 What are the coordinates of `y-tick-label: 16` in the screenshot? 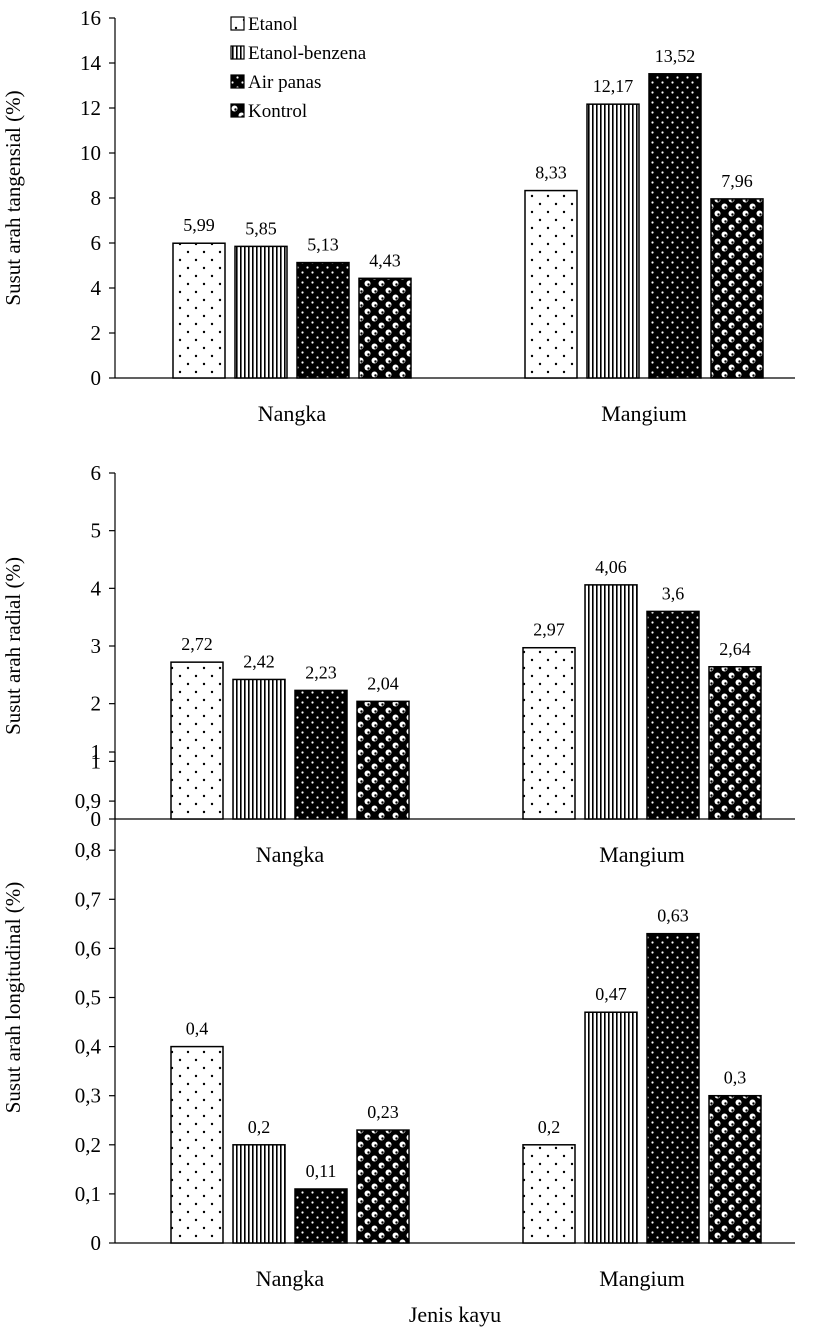 It's located at (90, 18).